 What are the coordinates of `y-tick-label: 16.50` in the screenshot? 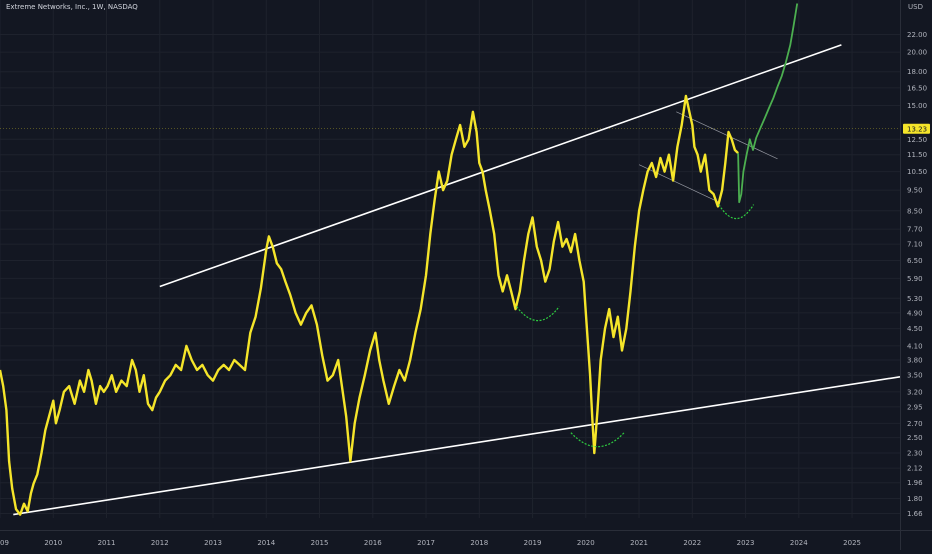 It's located at (917, 88).